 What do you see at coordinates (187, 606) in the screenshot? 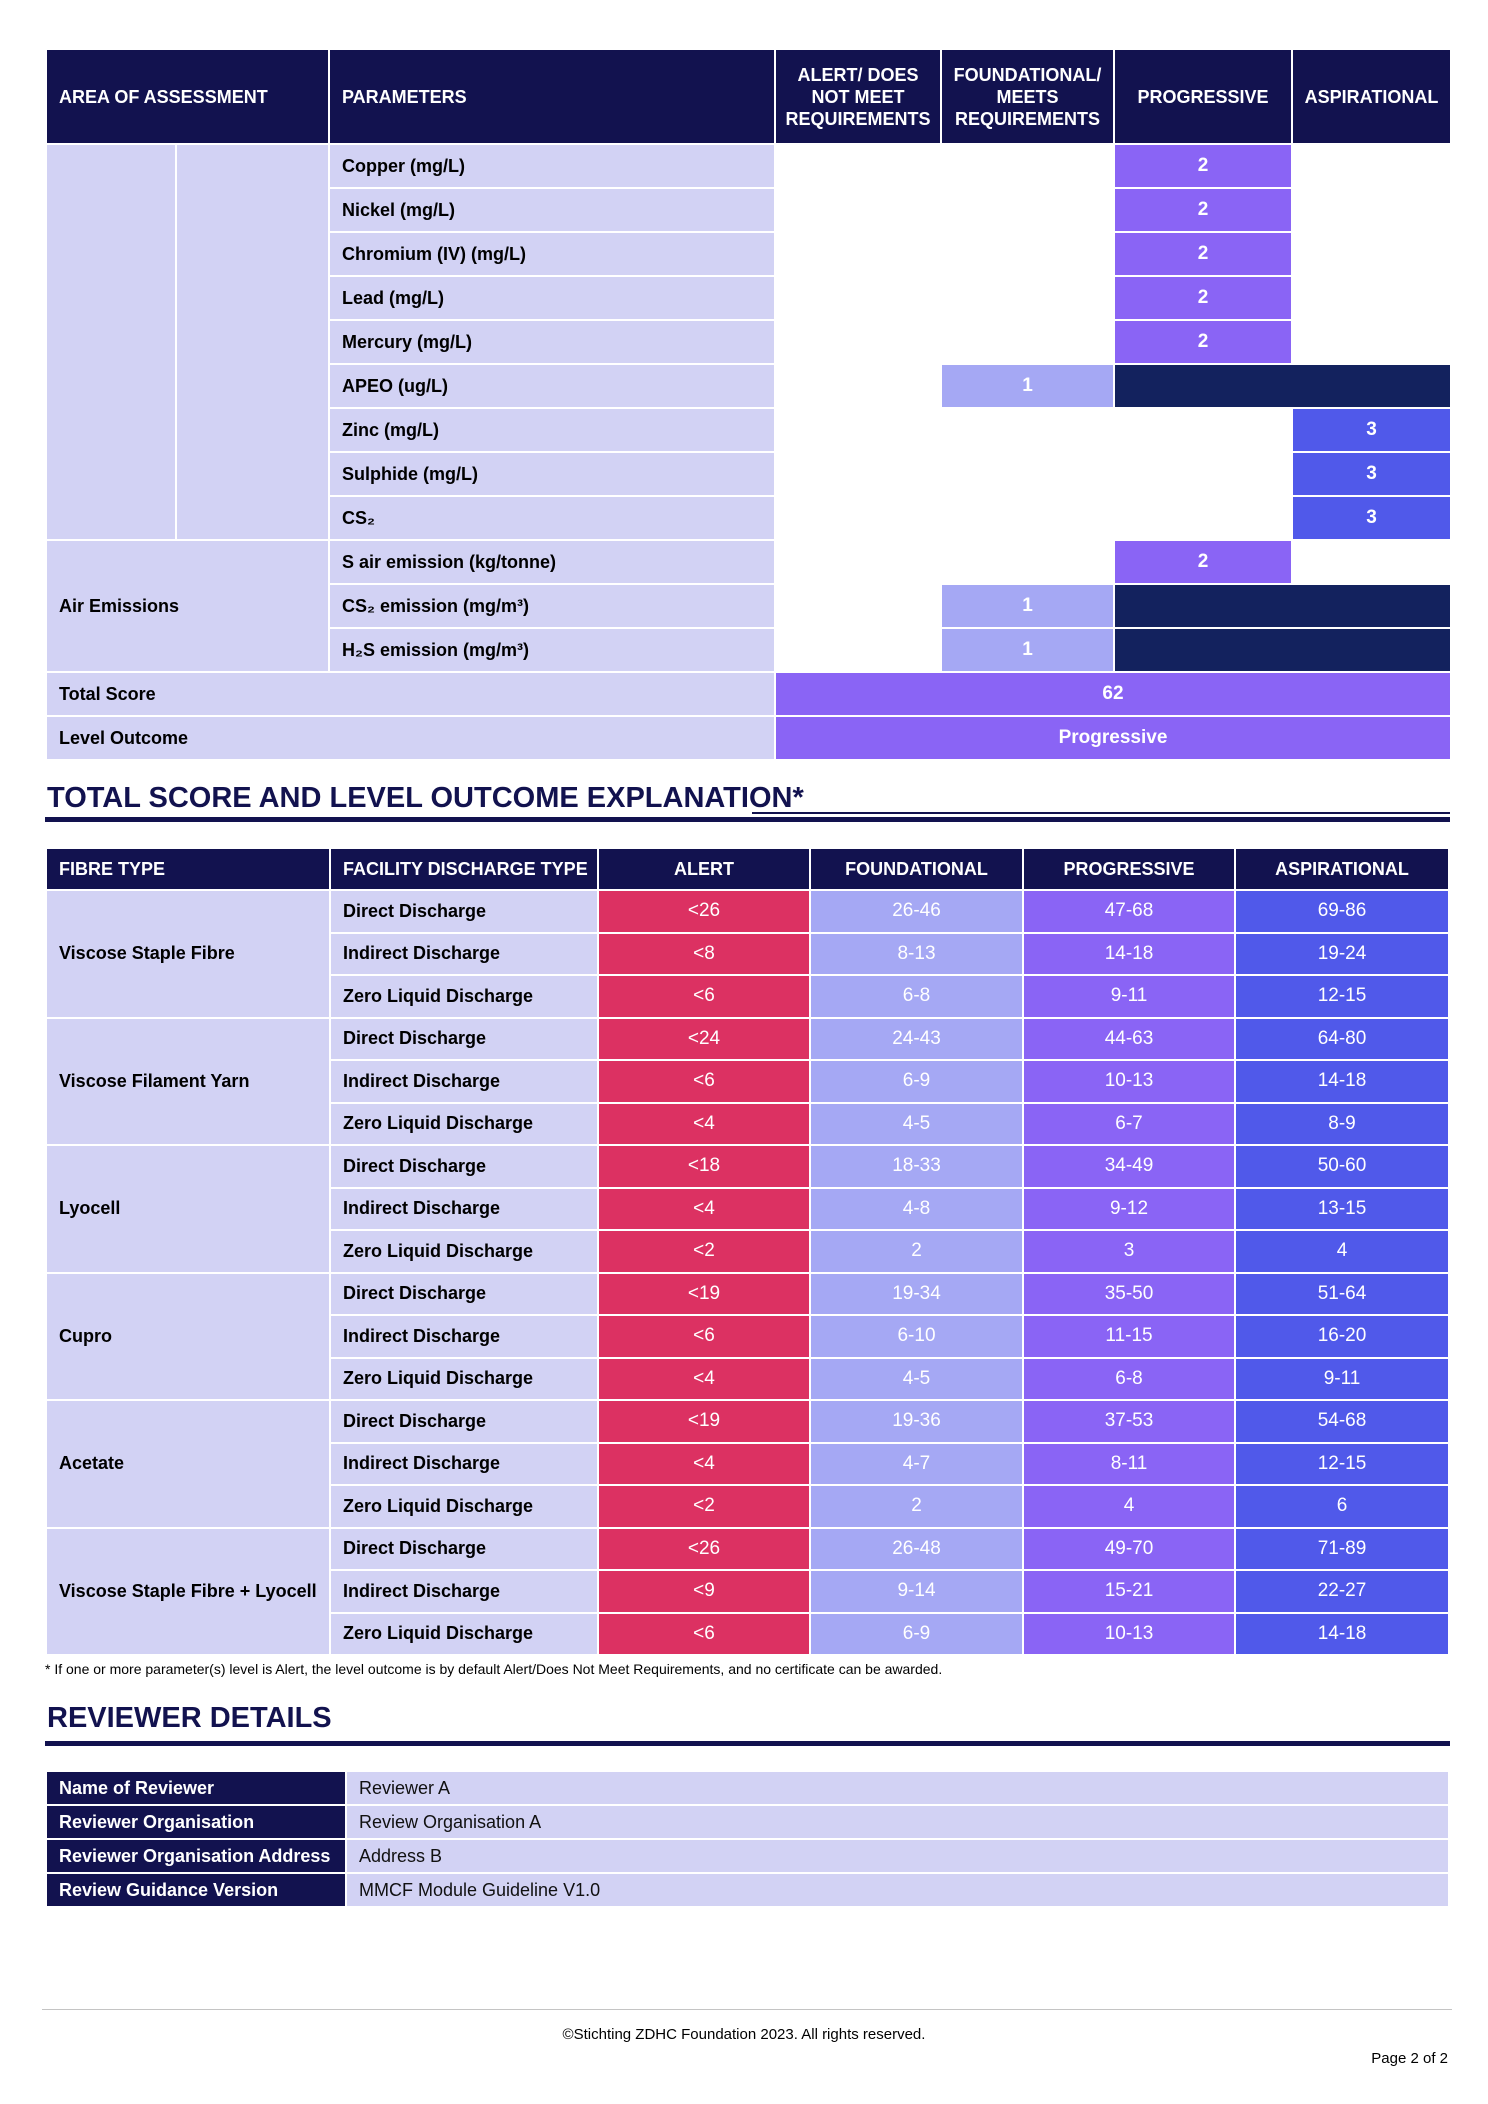
I see `area-air-emissions: Air Emissions` at bounding box center [187, 606].